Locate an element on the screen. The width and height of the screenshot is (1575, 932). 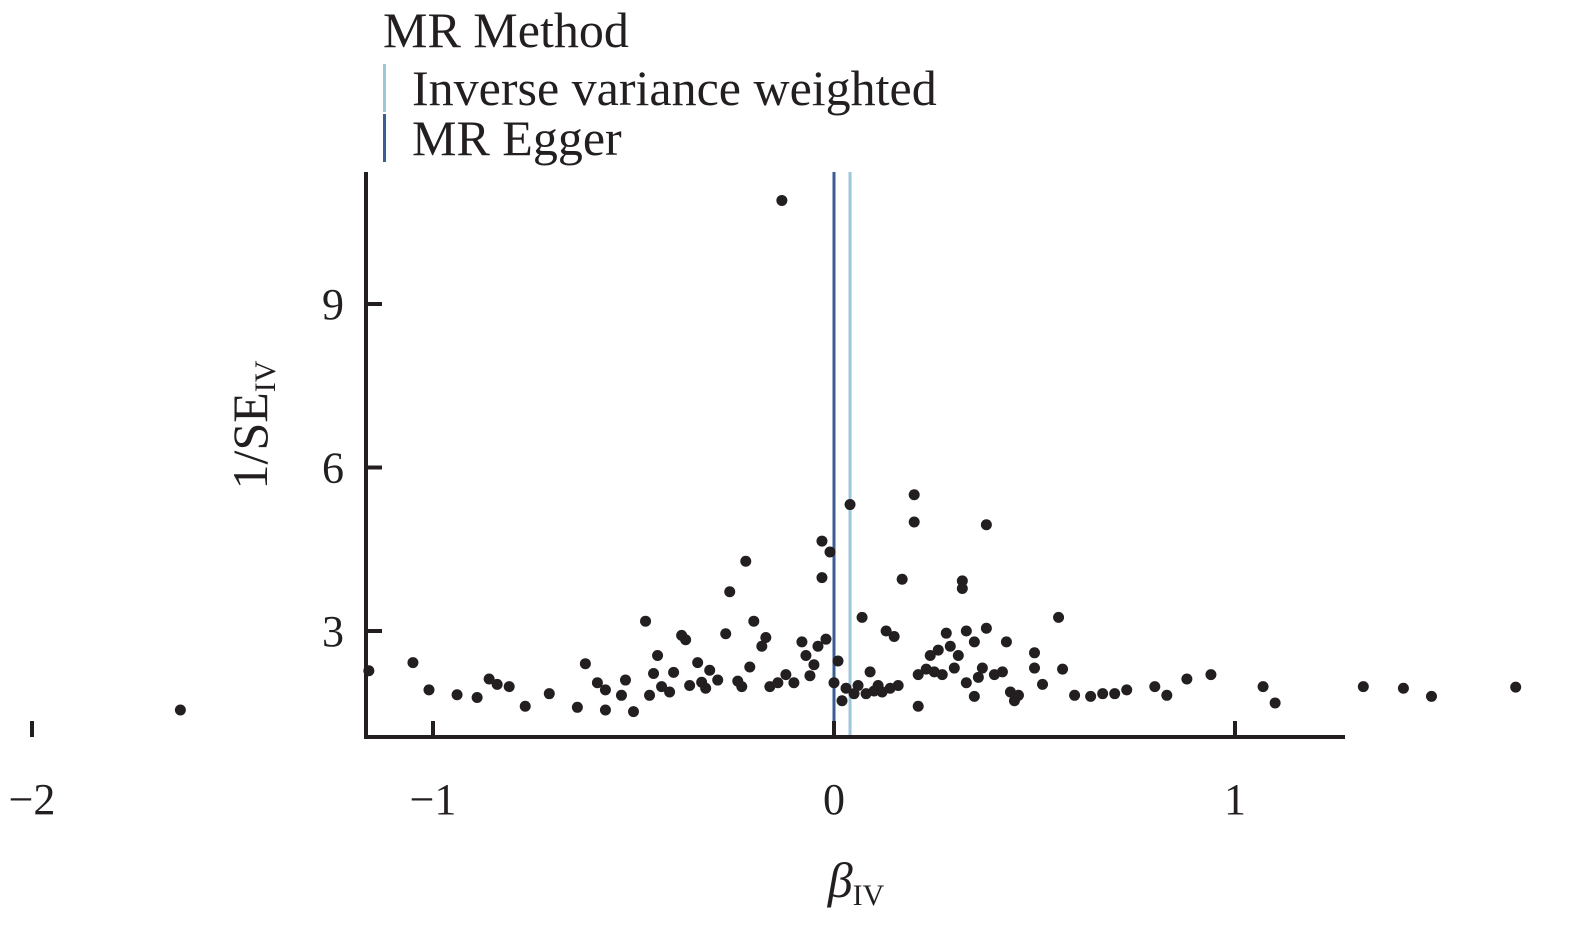
legend-item-egger: MR Egger is located at coordinates (502, 138).